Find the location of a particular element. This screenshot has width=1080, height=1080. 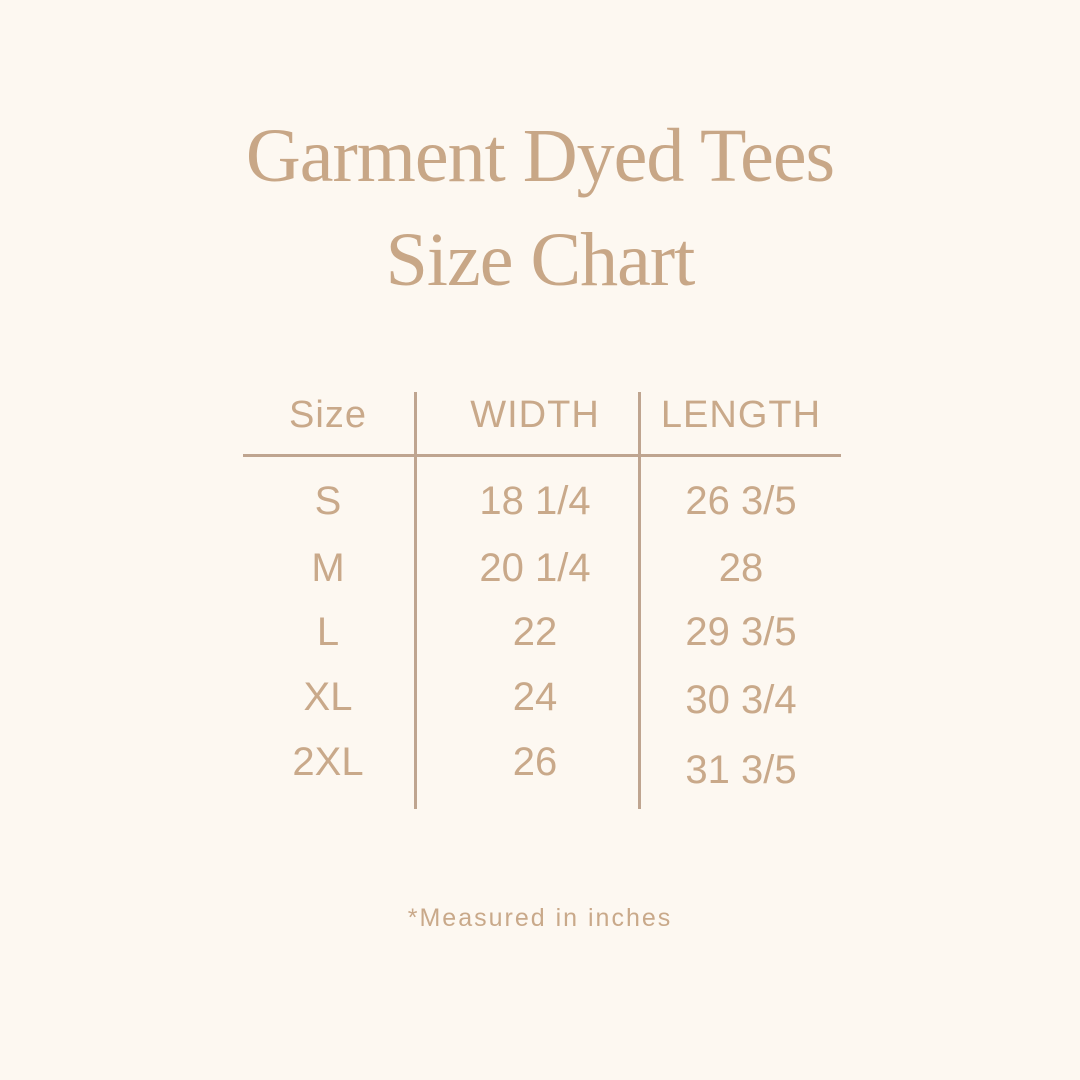

header-size: Size is located at coordinates (328, 415).